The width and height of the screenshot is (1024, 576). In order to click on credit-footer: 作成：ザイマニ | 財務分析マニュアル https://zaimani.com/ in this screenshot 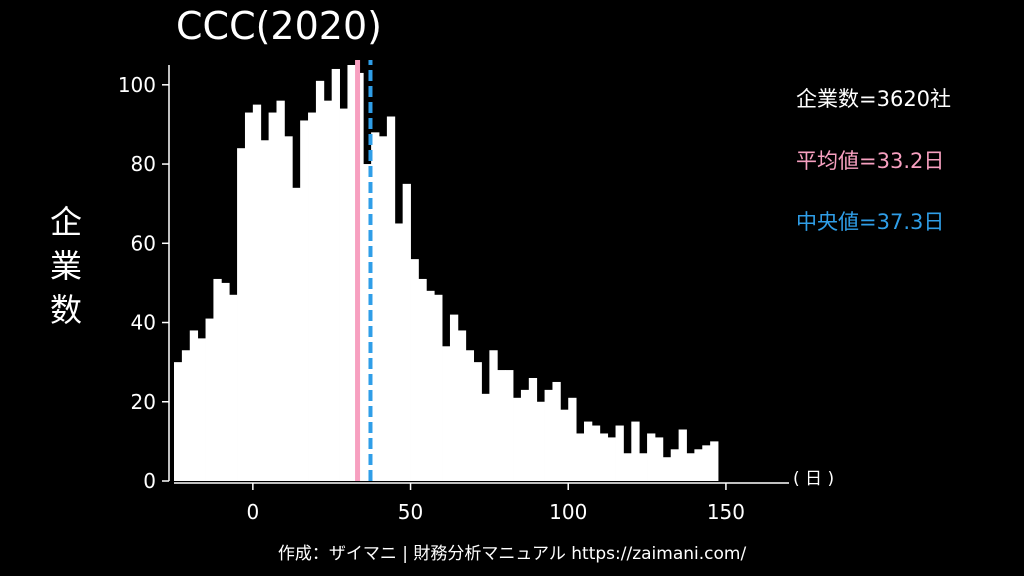, I will do `click(512, 554)`.